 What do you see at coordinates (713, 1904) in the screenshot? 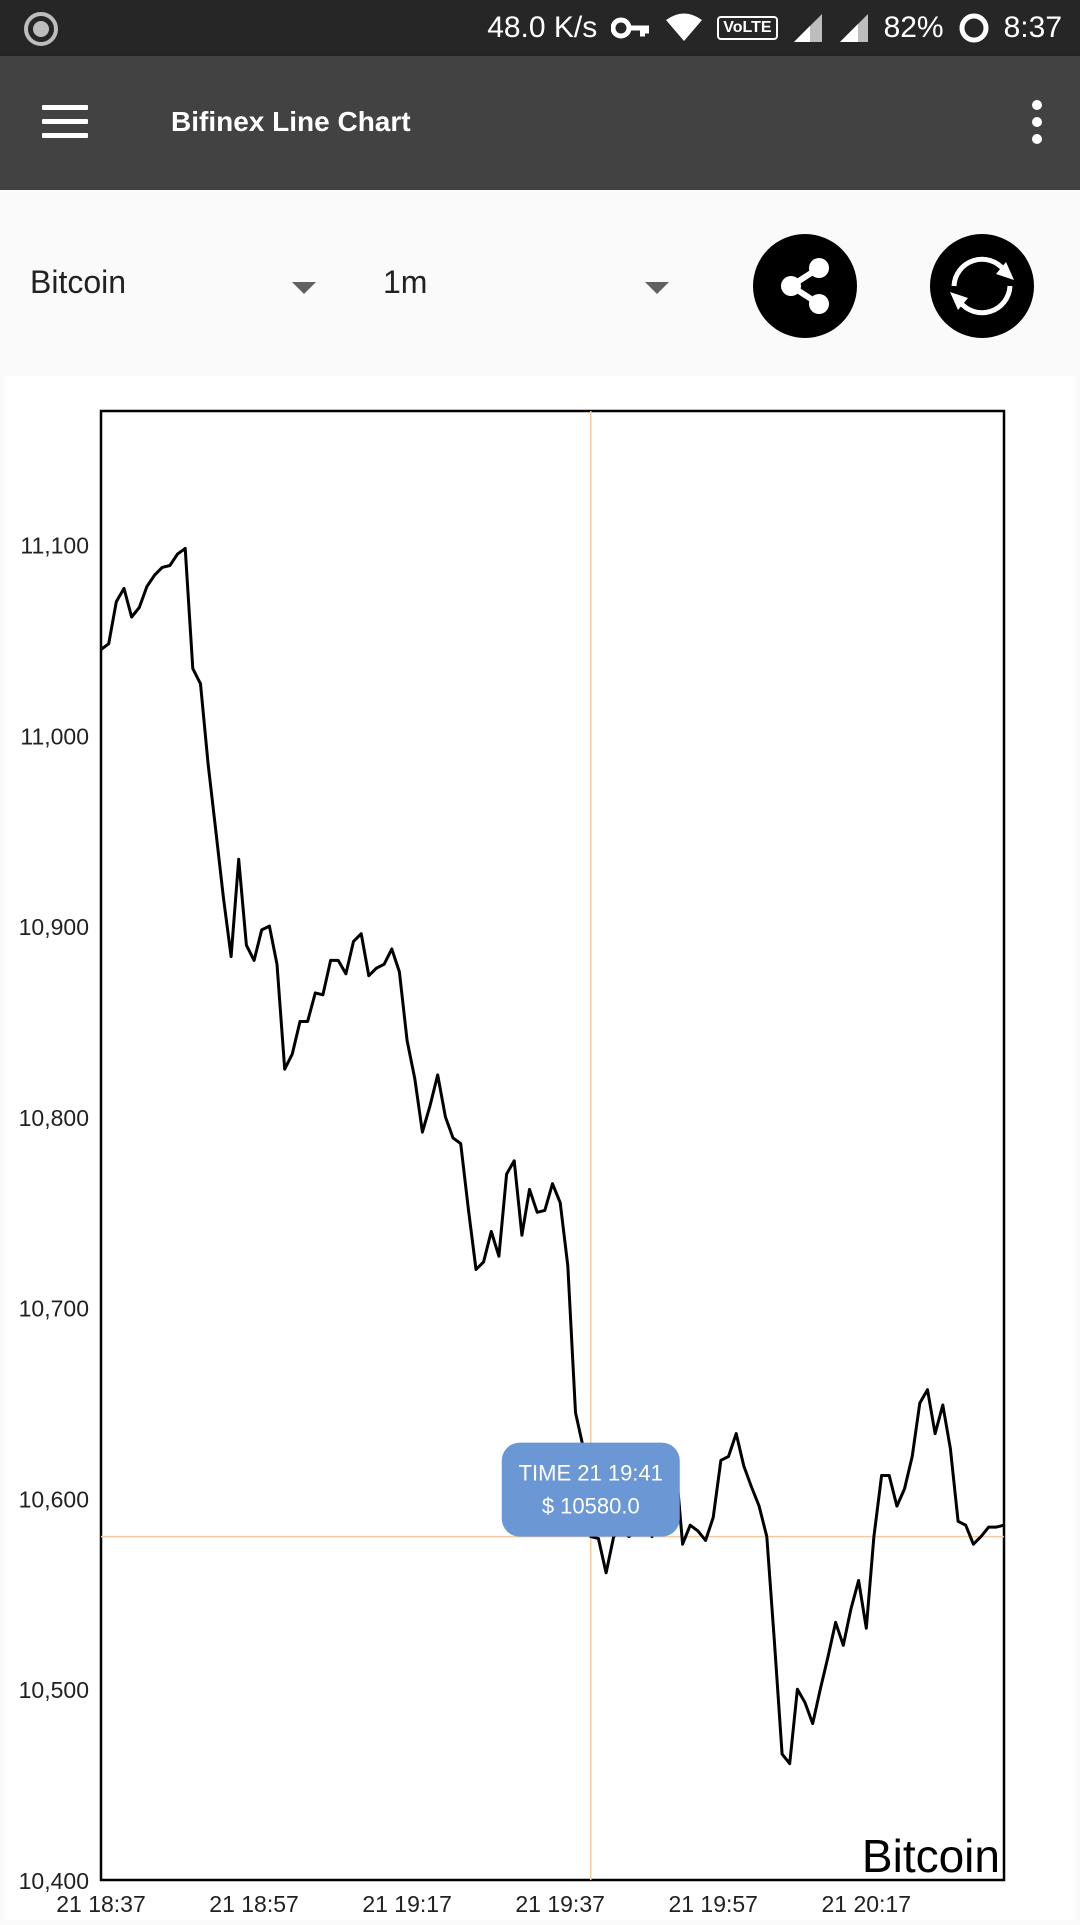
I see `x-tick-label: 21 19:57` at bounding box center [713, 1904].